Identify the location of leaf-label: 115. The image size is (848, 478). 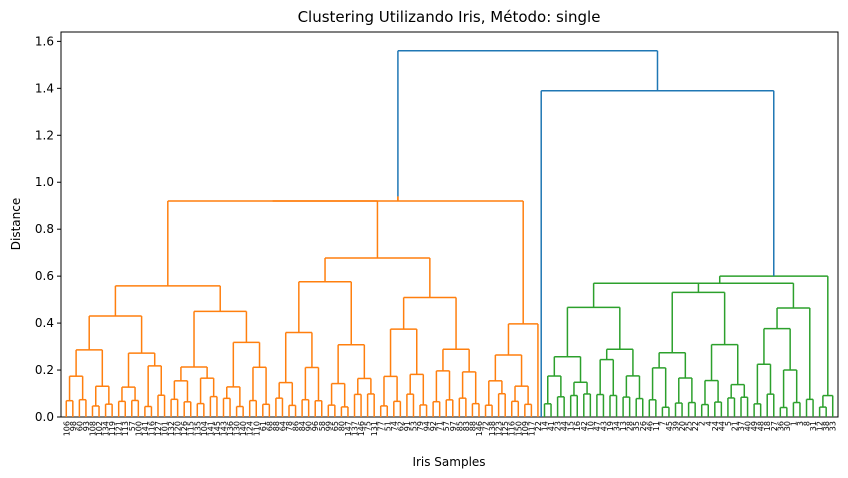
(191, 428).